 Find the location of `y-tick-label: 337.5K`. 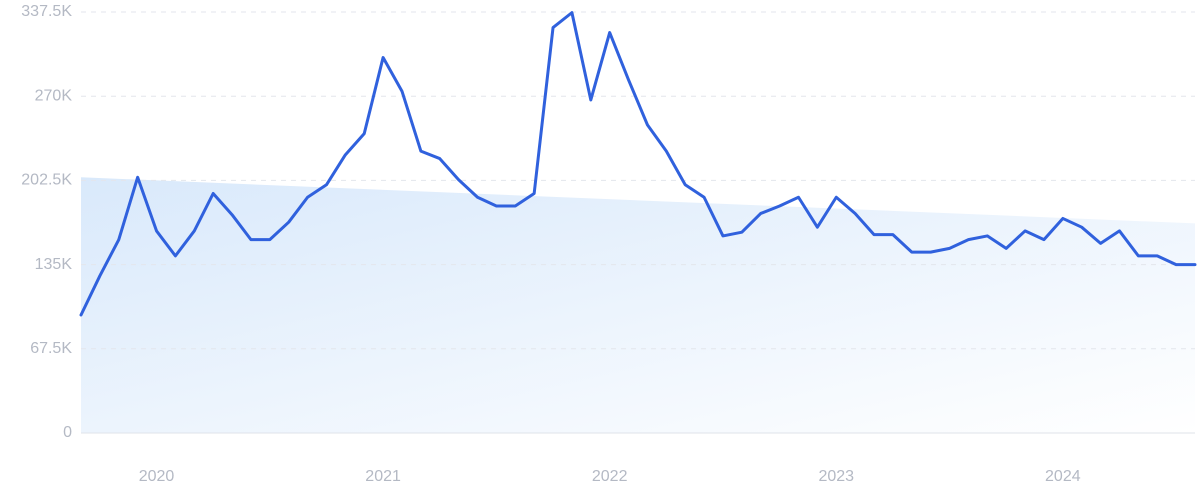

y-tick-label: 337.5K is located at coordinates (46, 11).